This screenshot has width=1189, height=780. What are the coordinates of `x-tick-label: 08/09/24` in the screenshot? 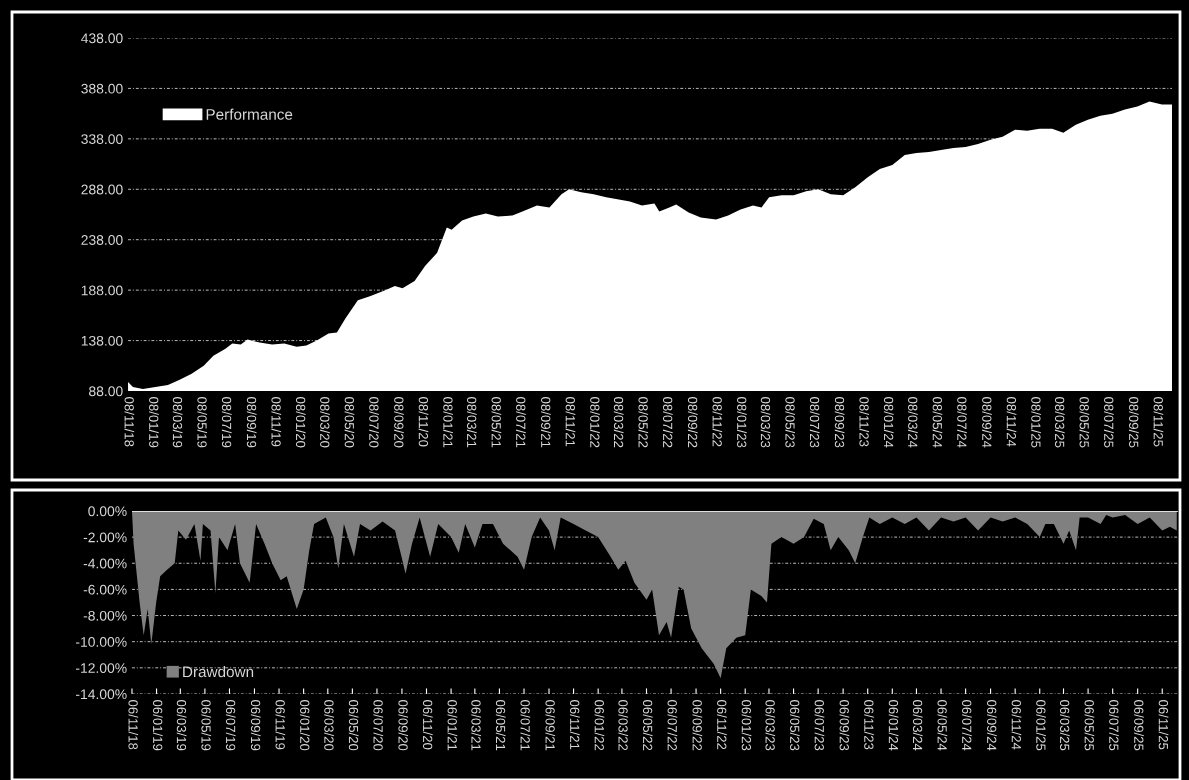 It's located at (987, 422).